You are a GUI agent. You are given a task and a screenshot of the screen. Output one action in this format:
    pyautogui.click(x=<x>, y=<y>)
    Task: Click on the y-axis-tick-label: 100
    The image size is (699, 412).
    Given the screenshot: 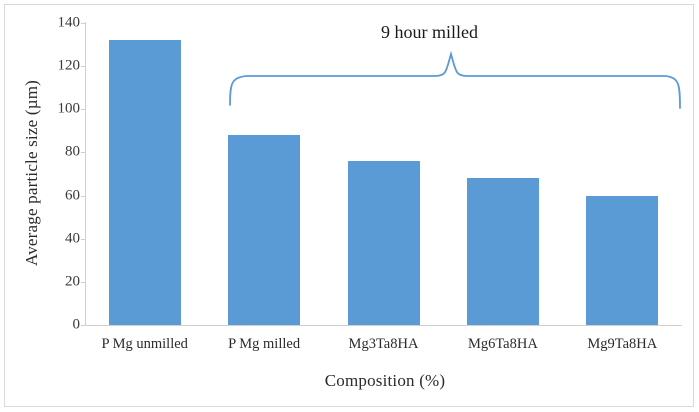 What is the action you would take?
    pyautogui.click(x=69, y=108)
    